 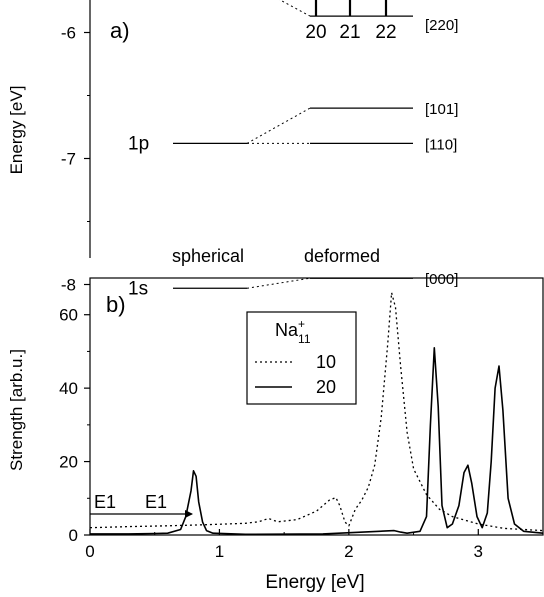 I want to click on panel-b-ytick-label: 0, so click(x=73, y=535).